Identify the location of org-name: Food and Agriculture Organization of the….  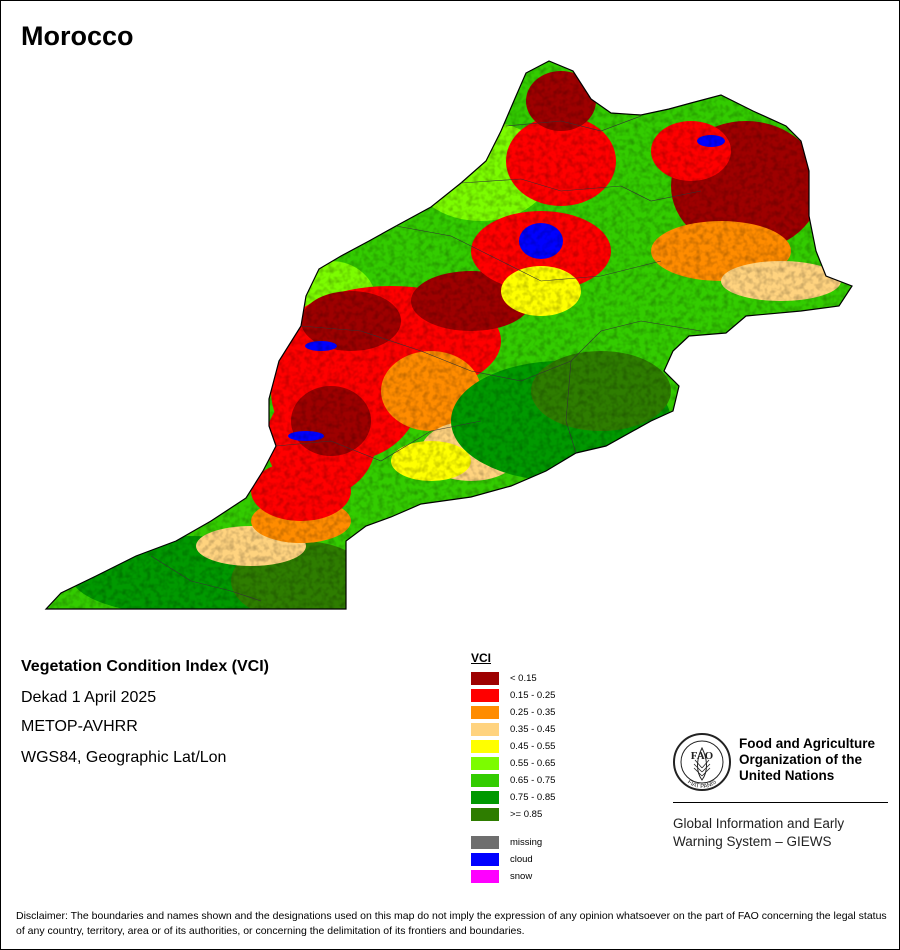
(807, 759).